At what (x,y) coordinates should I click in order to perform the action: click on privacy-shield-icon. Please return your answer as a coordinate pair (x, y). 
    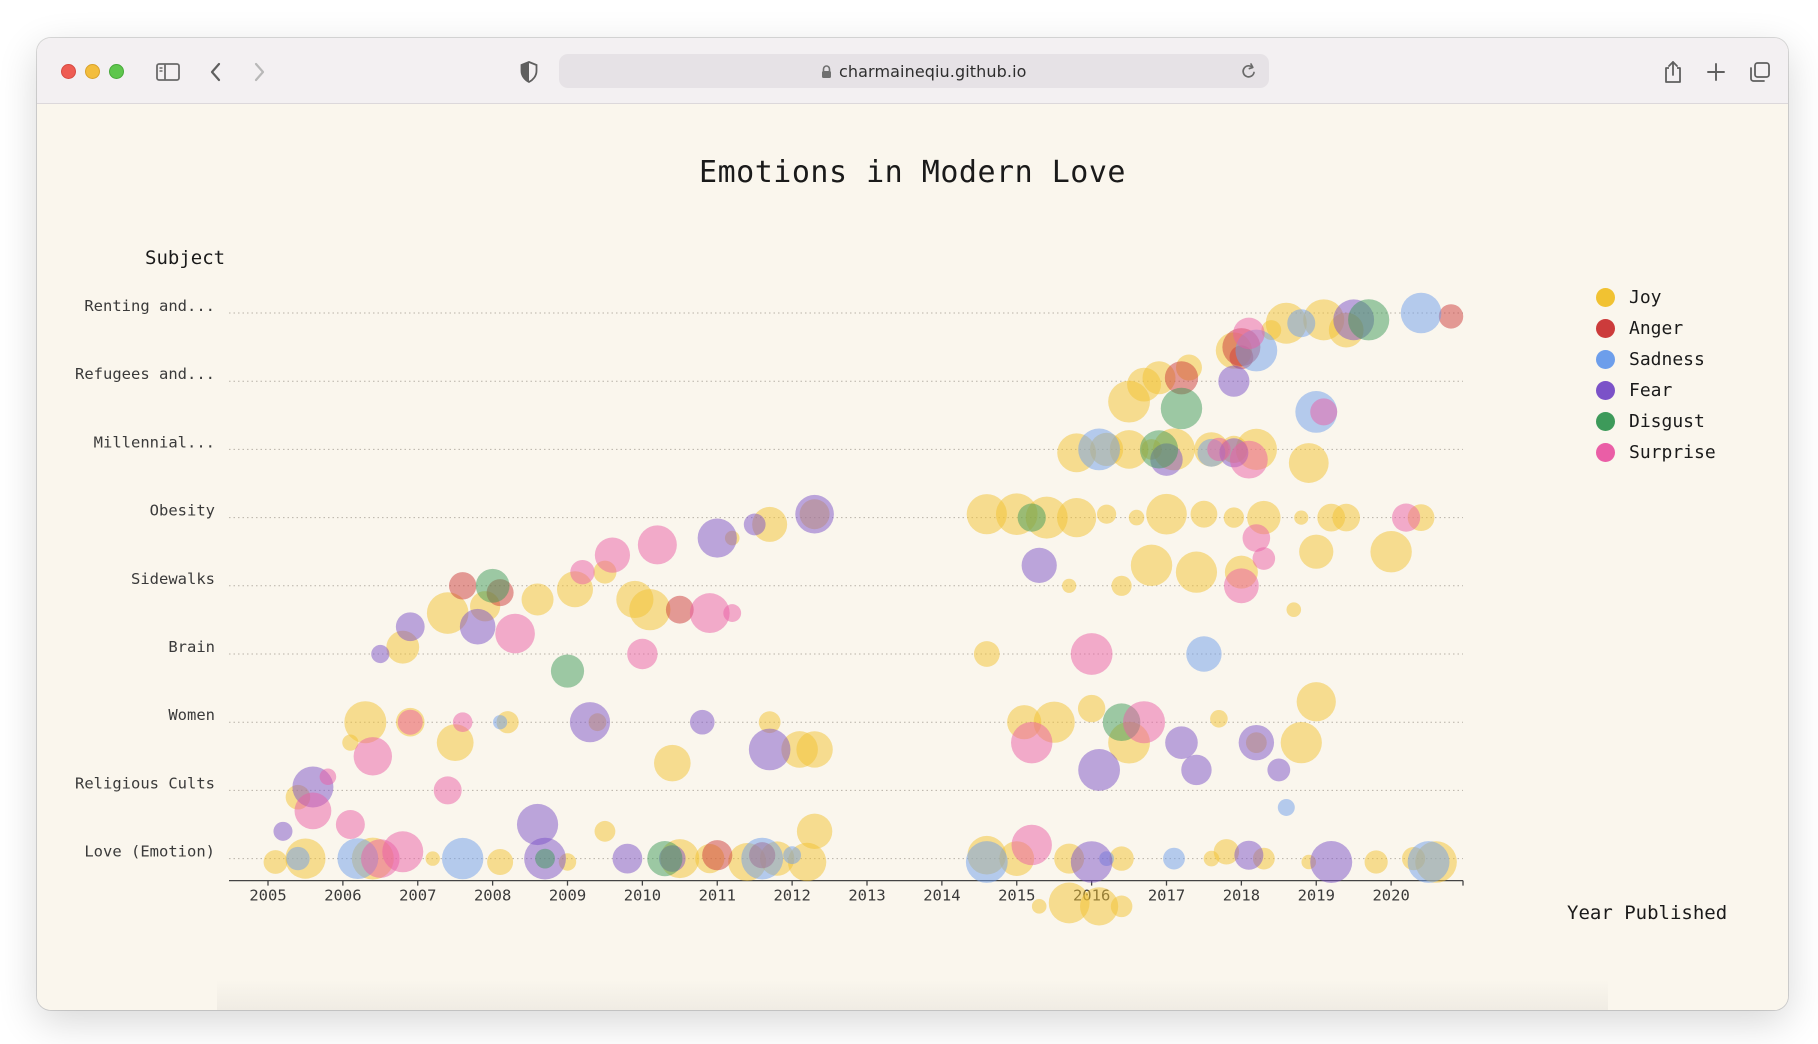
    Looking at the image, I should click on (529, 72).